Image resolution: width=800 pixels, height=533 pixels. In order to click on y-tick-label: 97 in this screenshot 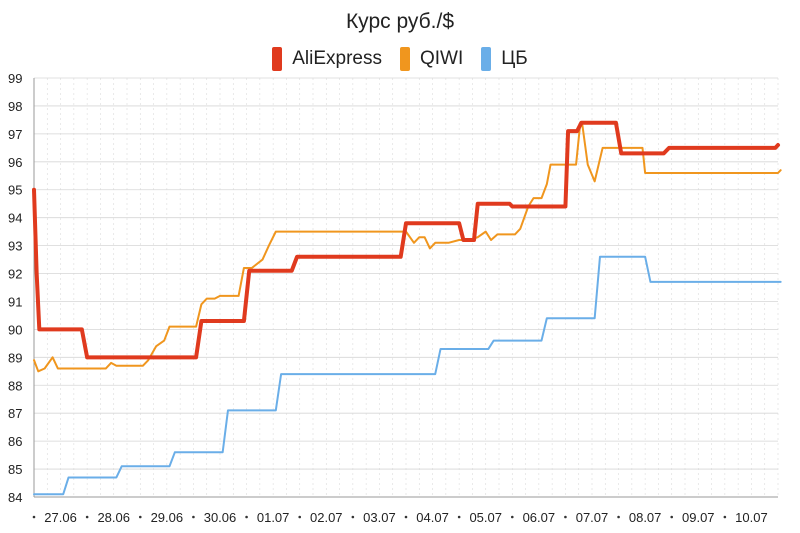, I will do `click(15, 134)`.